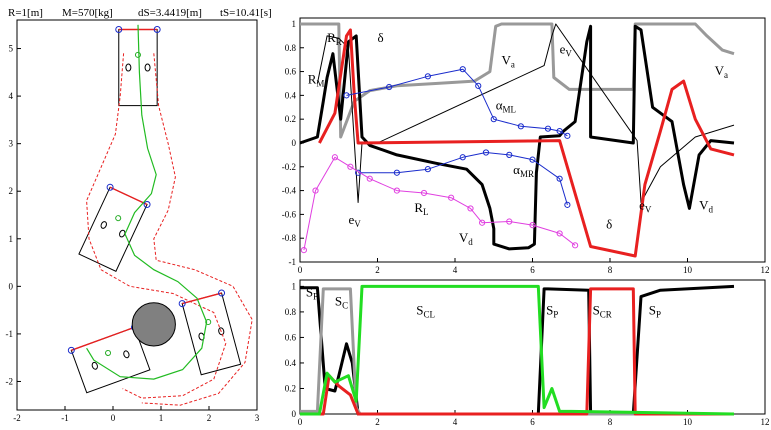  What do you see at coordinates (17, 418) in the screenshot?
I see `x-tick-label: -2` at bounding box center [17, 418].